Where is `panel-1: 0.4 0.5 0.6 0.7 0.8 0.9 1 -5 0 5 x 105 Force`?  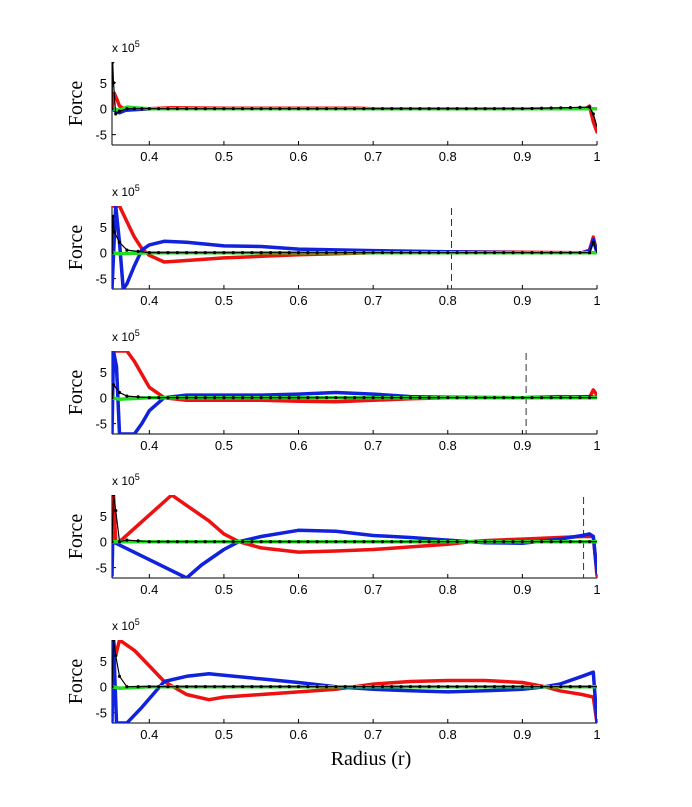 panel-1: 0.4 0.5 0.6 0.7 0.8 0.9 1 -5 0 5 x 105 Force is located at coordinates (333, 101).